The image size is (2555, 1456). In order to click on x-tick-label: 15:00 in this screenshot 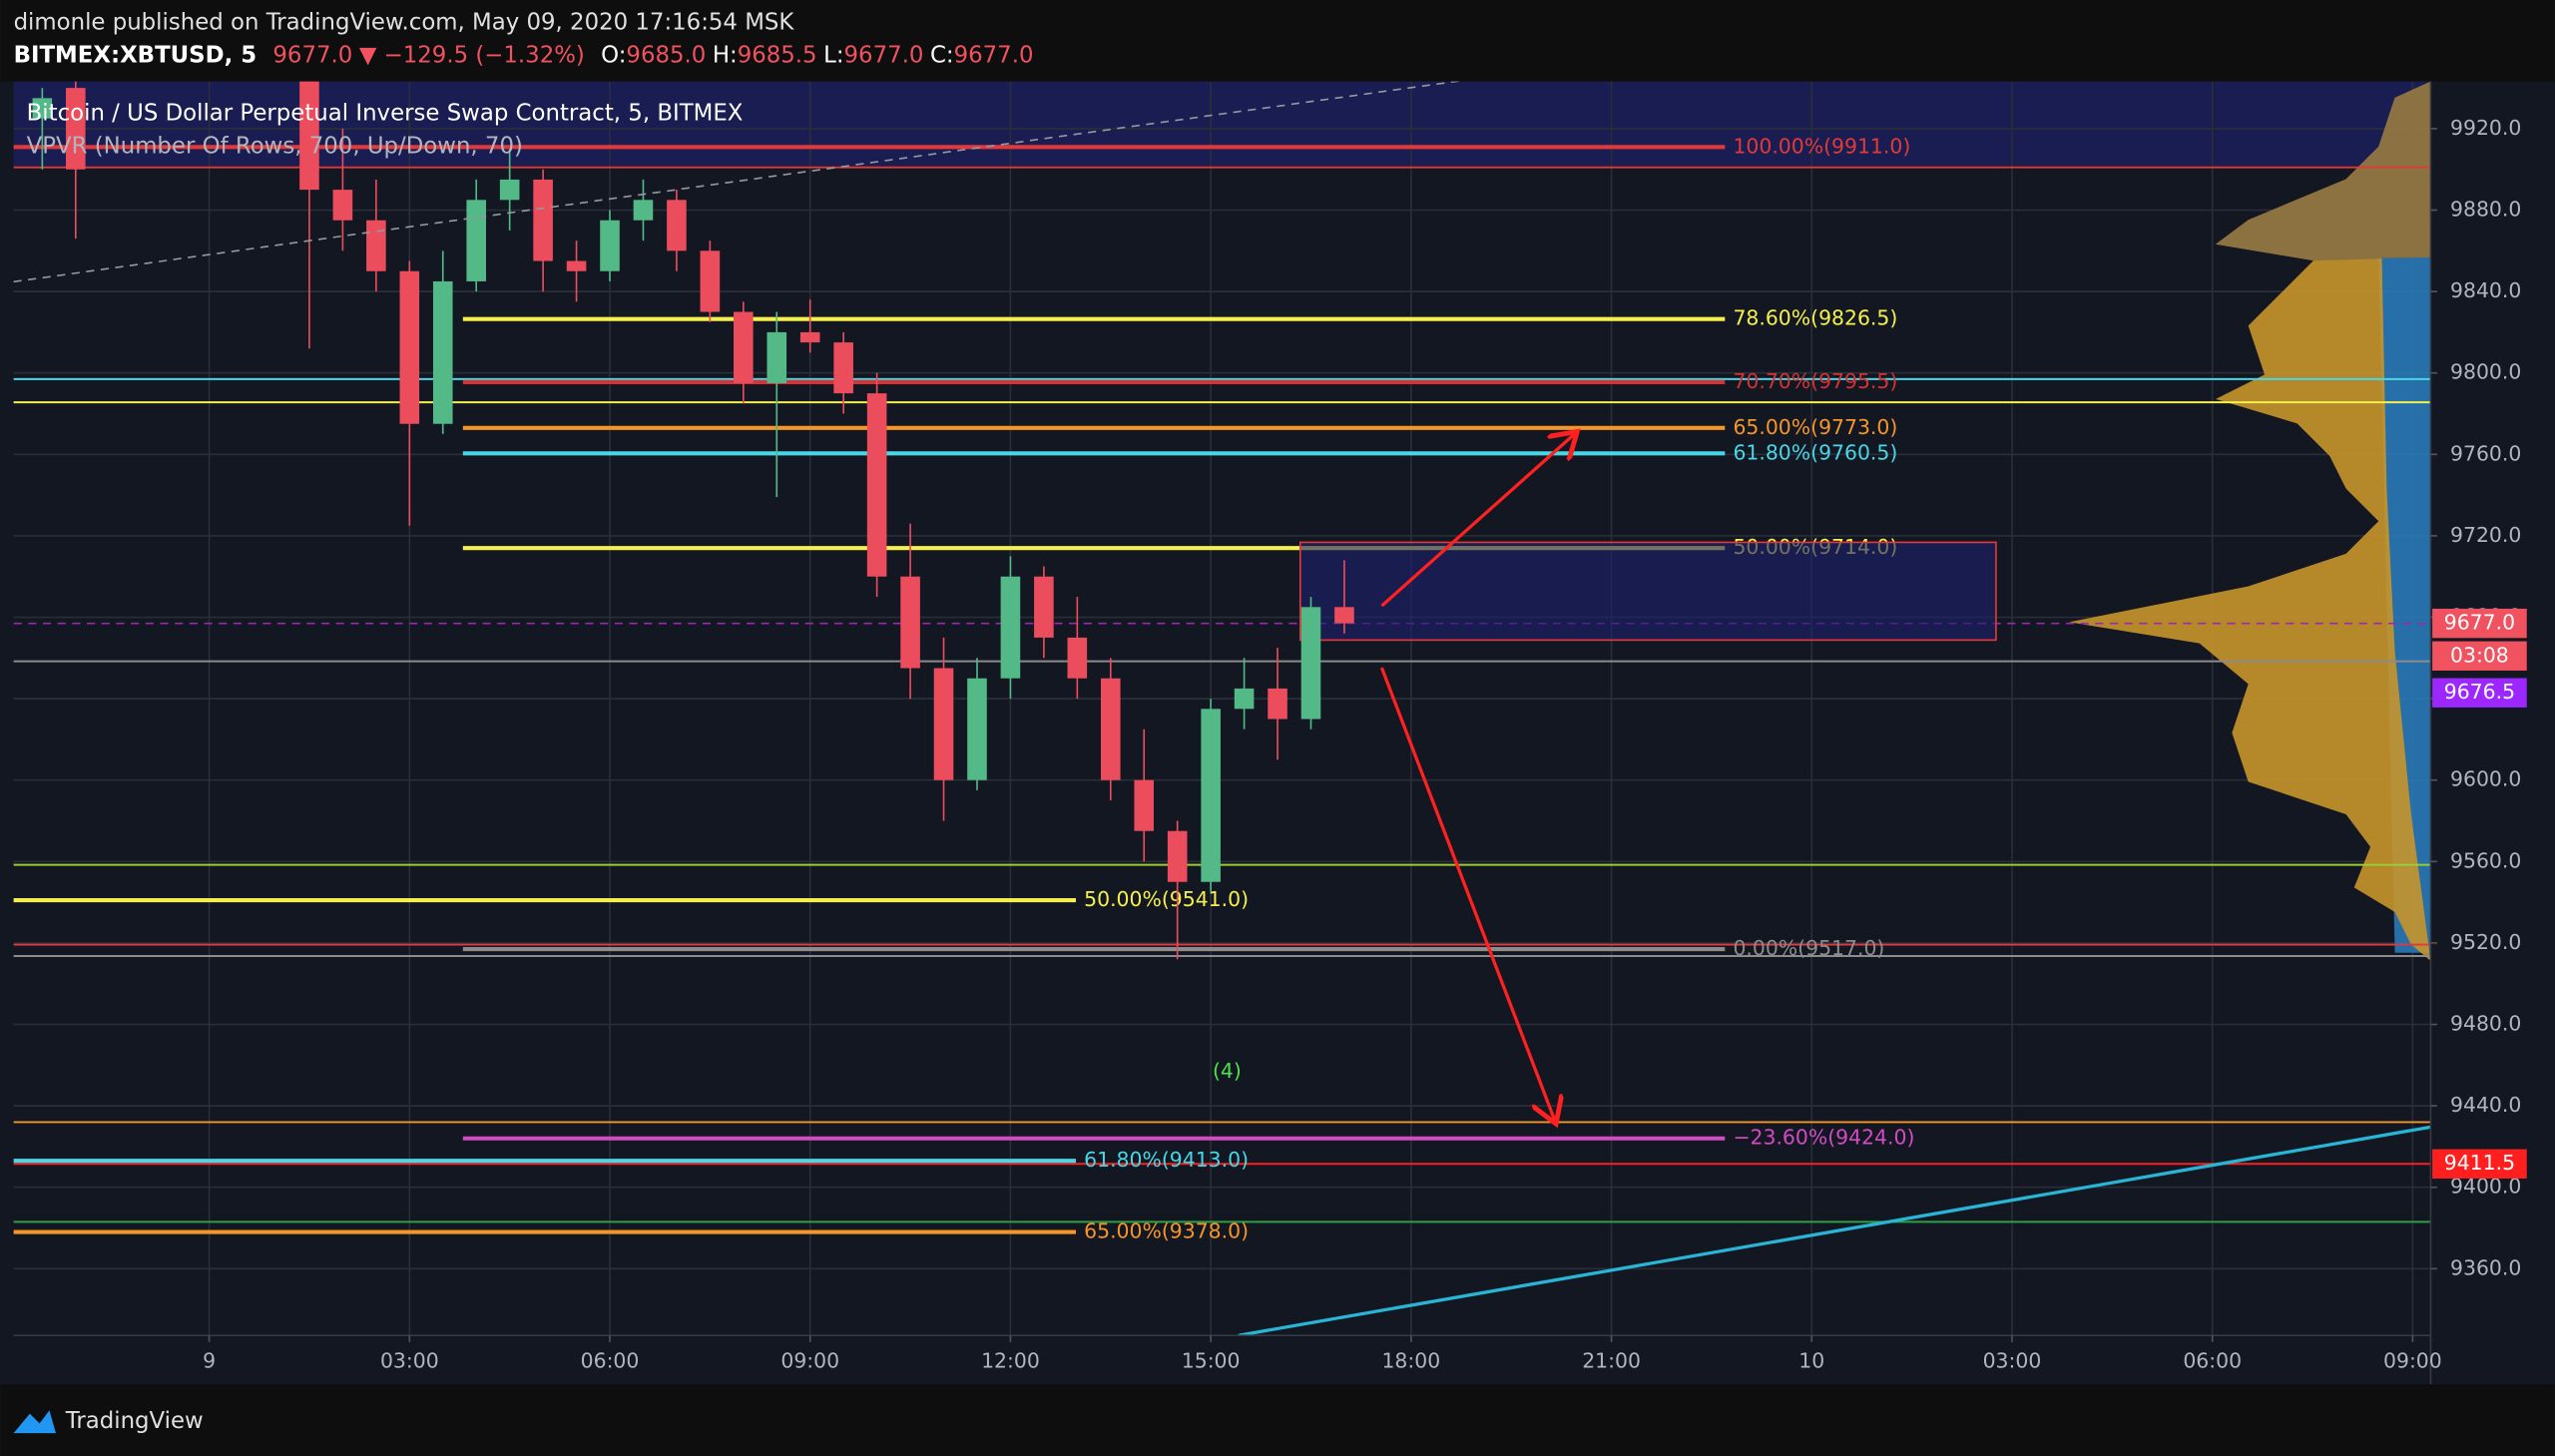, I will do `click(1211, 1360)`.